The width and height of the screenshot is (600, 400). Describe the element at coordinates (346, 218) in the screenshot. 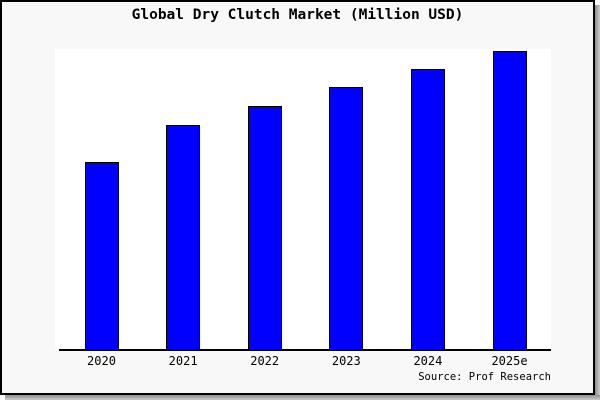

I see `bar-2023` at that location.